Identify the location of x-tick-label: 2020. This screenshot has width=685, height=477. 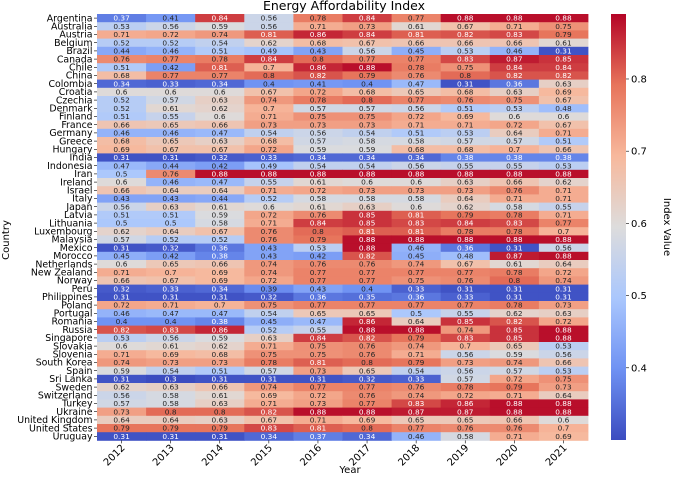
(508, 456).